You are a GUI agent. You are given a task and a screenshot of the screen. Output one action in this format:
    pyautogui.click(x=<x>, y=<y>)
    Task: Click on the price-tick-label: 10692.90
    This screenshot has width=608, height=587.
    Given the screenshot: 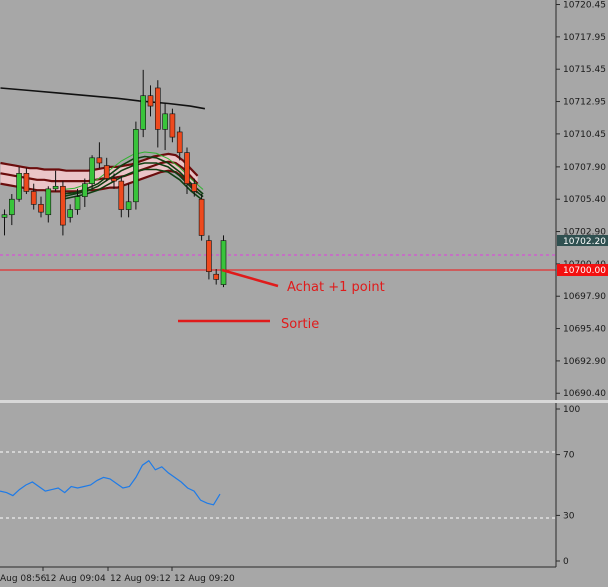 What is the action you would take?
    pyautogui.click(x=584, y=362)
    